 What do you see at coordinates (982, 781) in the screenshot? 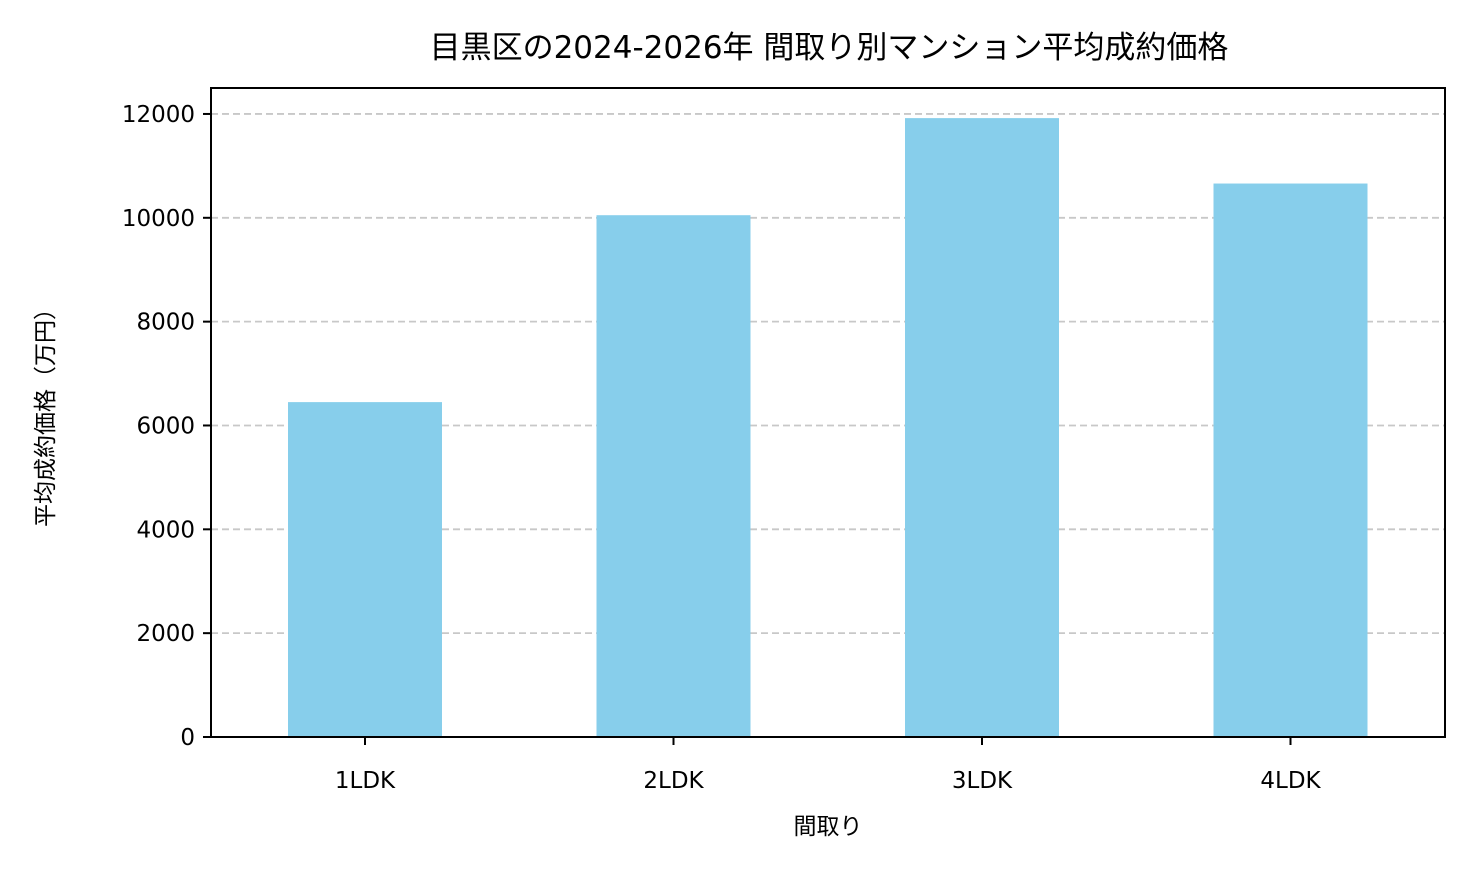
I see `x-tick-label: 3LDK` at bounding box center [982, 781].